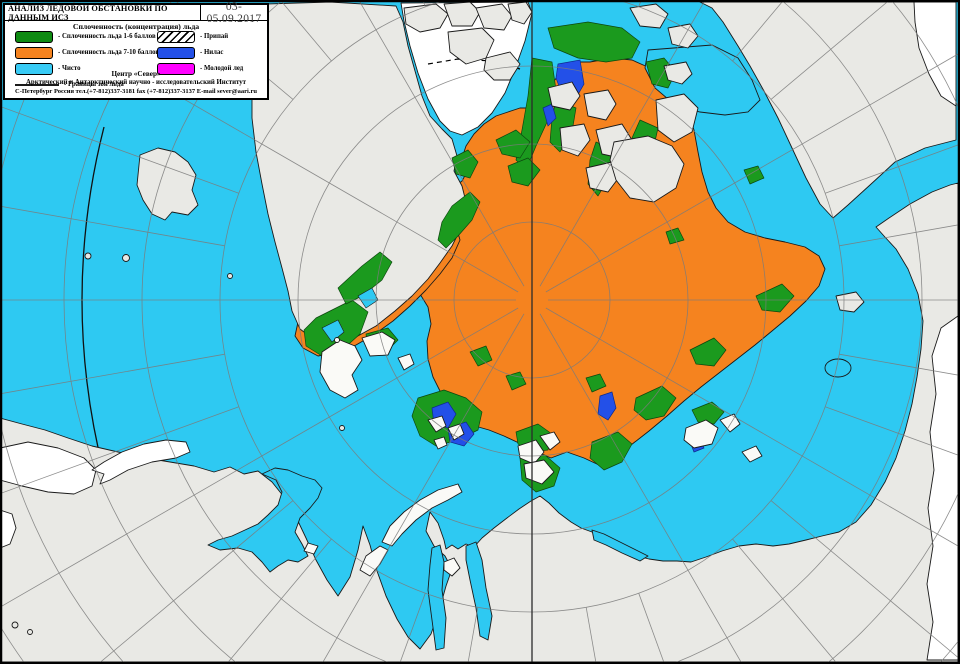  Describe the element at coordinates (350, 315) in the screenshot. I see `polynya-holes` at that location.